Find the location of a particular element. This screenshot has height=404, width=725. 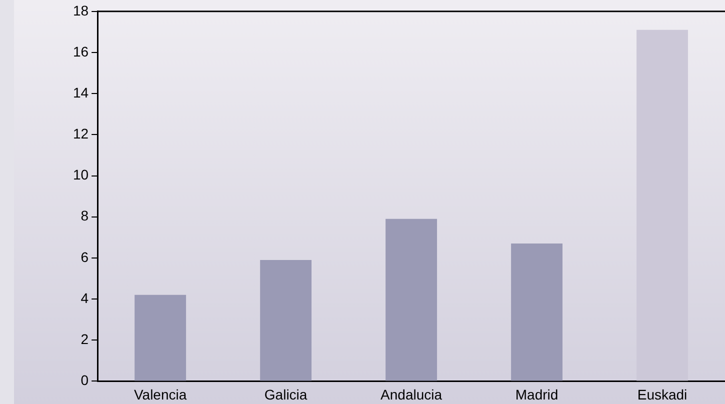

y-tick-label: 16 is located at coordinates (80, 51).